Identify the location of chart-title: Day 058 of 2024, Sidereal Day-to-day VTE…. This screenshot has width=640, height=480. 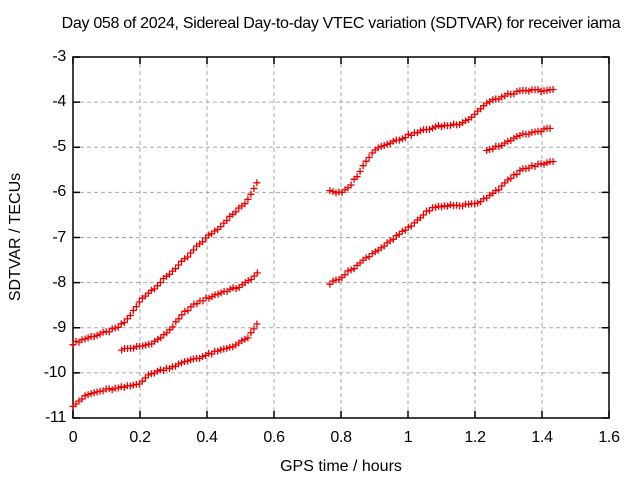
(341, 23).